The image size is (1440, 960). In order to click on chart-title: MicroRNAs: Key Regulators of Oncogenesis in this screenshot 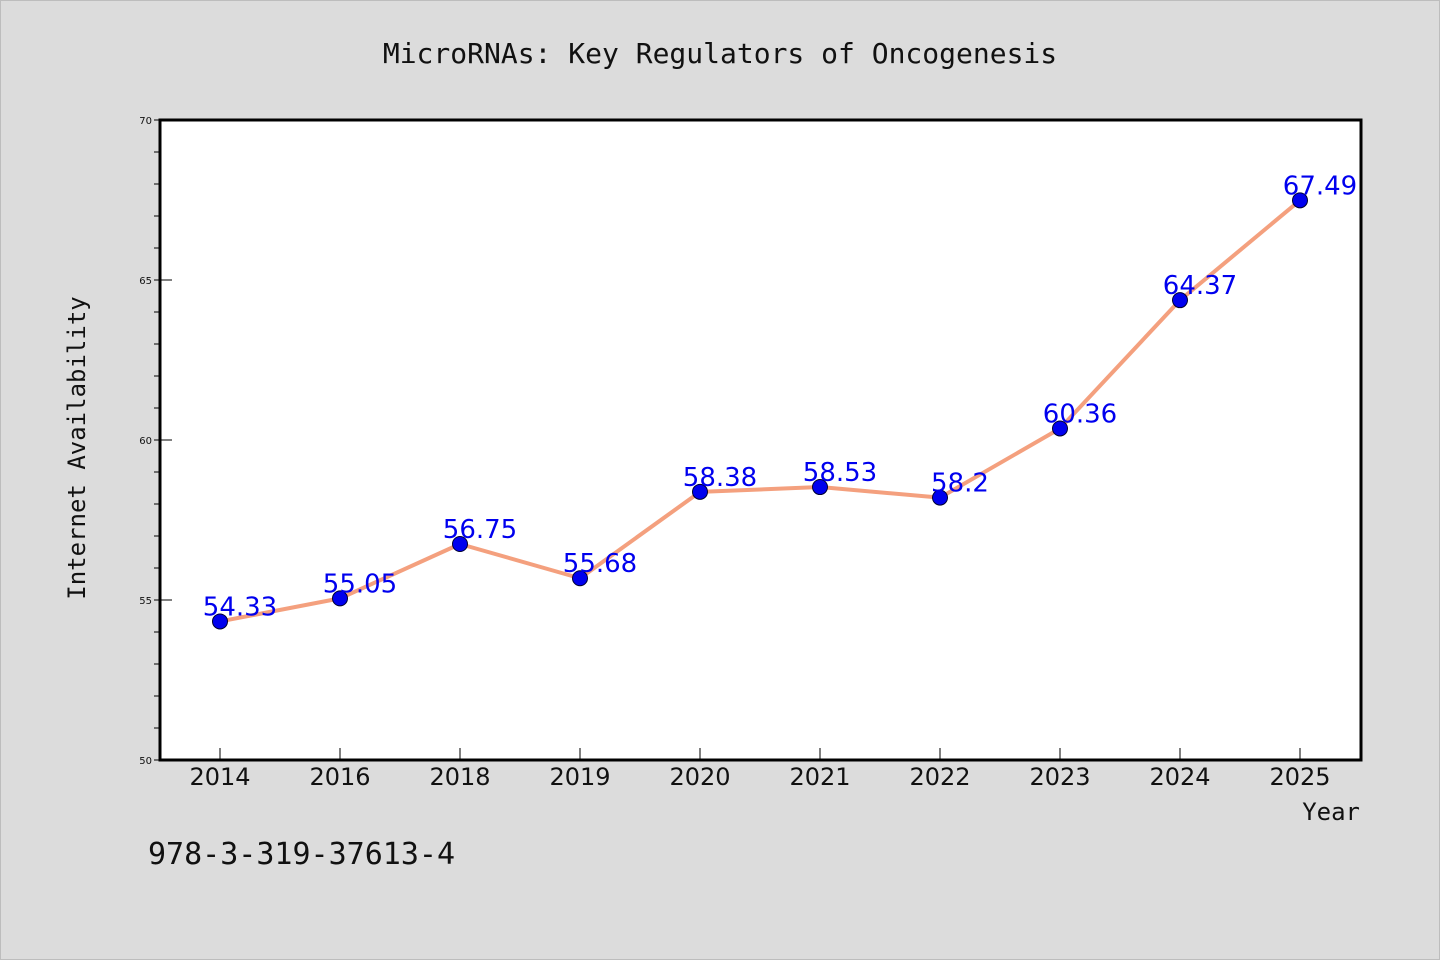, I will do `click(720, 53)`.